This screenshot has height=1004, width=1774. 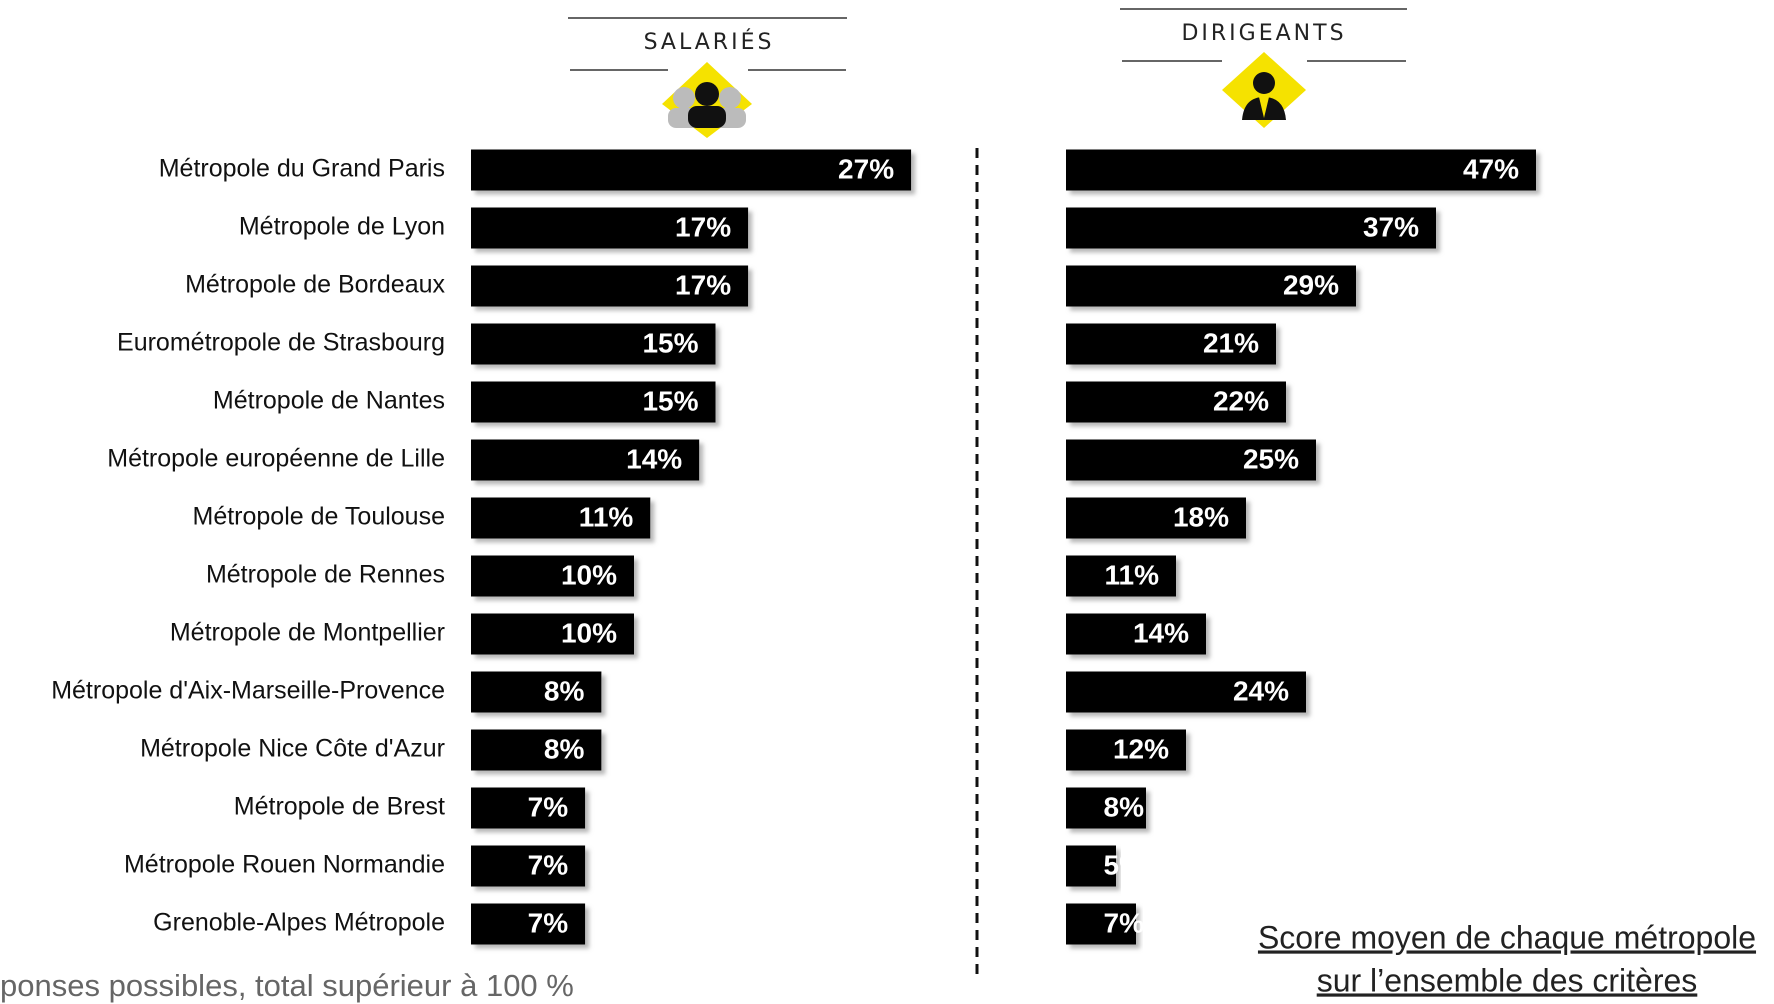 I want to click on chart-title: SALARIÉS, so click(x=709, y=42).